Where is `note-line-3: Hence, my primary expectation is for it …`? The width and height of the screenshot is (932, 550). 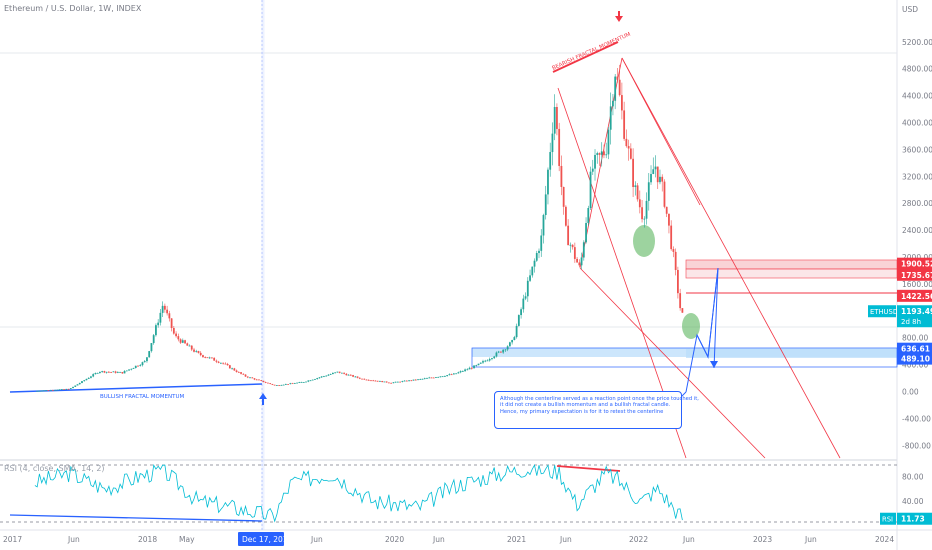 note-line-3: Hence, my primary expectation is for it … is located at coordinates (582, 411).